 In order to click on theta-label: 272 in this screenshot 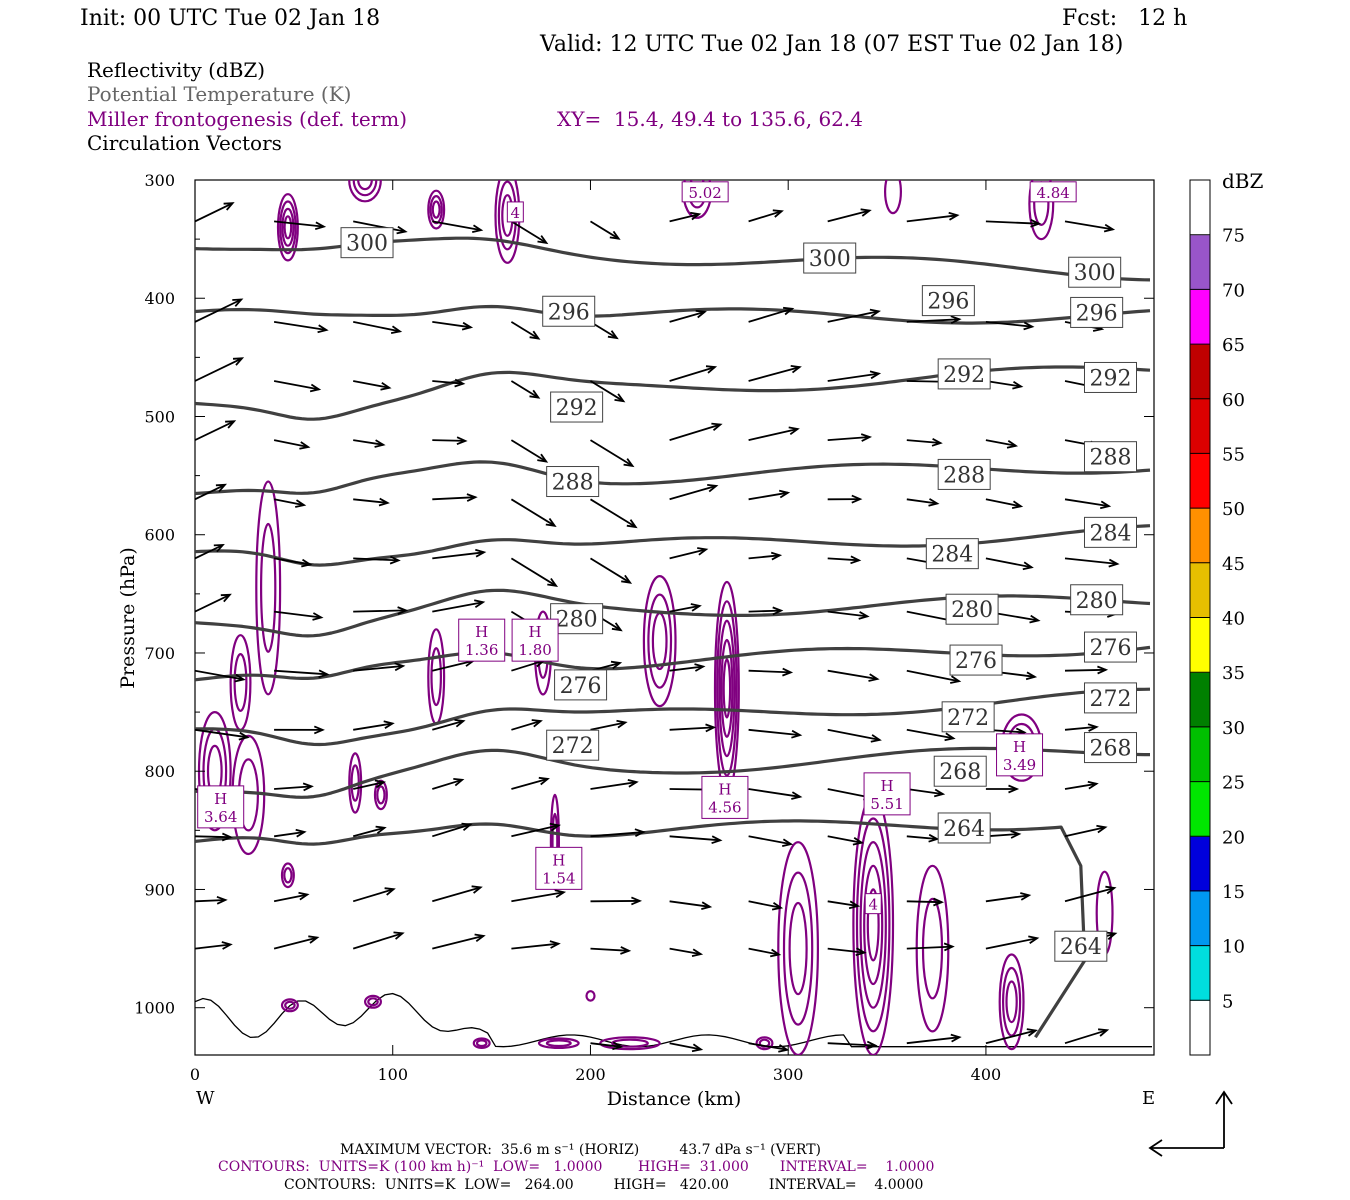, I will do `click(1110, 699)`.